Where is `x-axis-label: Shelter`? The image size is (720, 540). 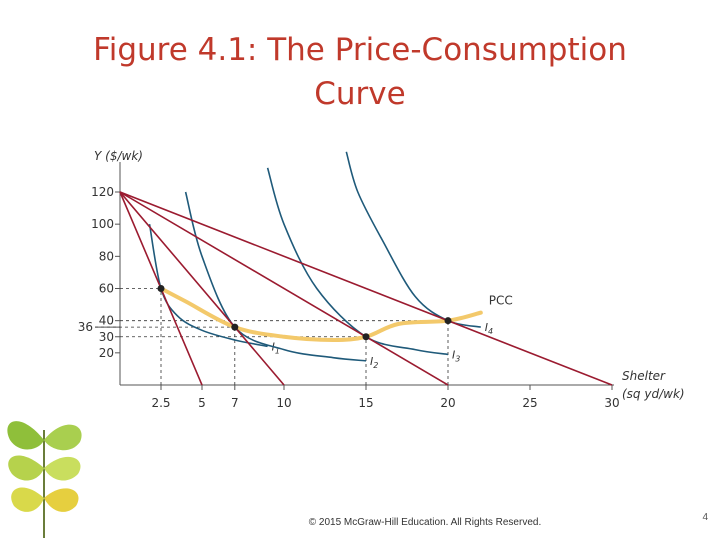 x-axis-label: Shelter is located at coordinates (644, 376).